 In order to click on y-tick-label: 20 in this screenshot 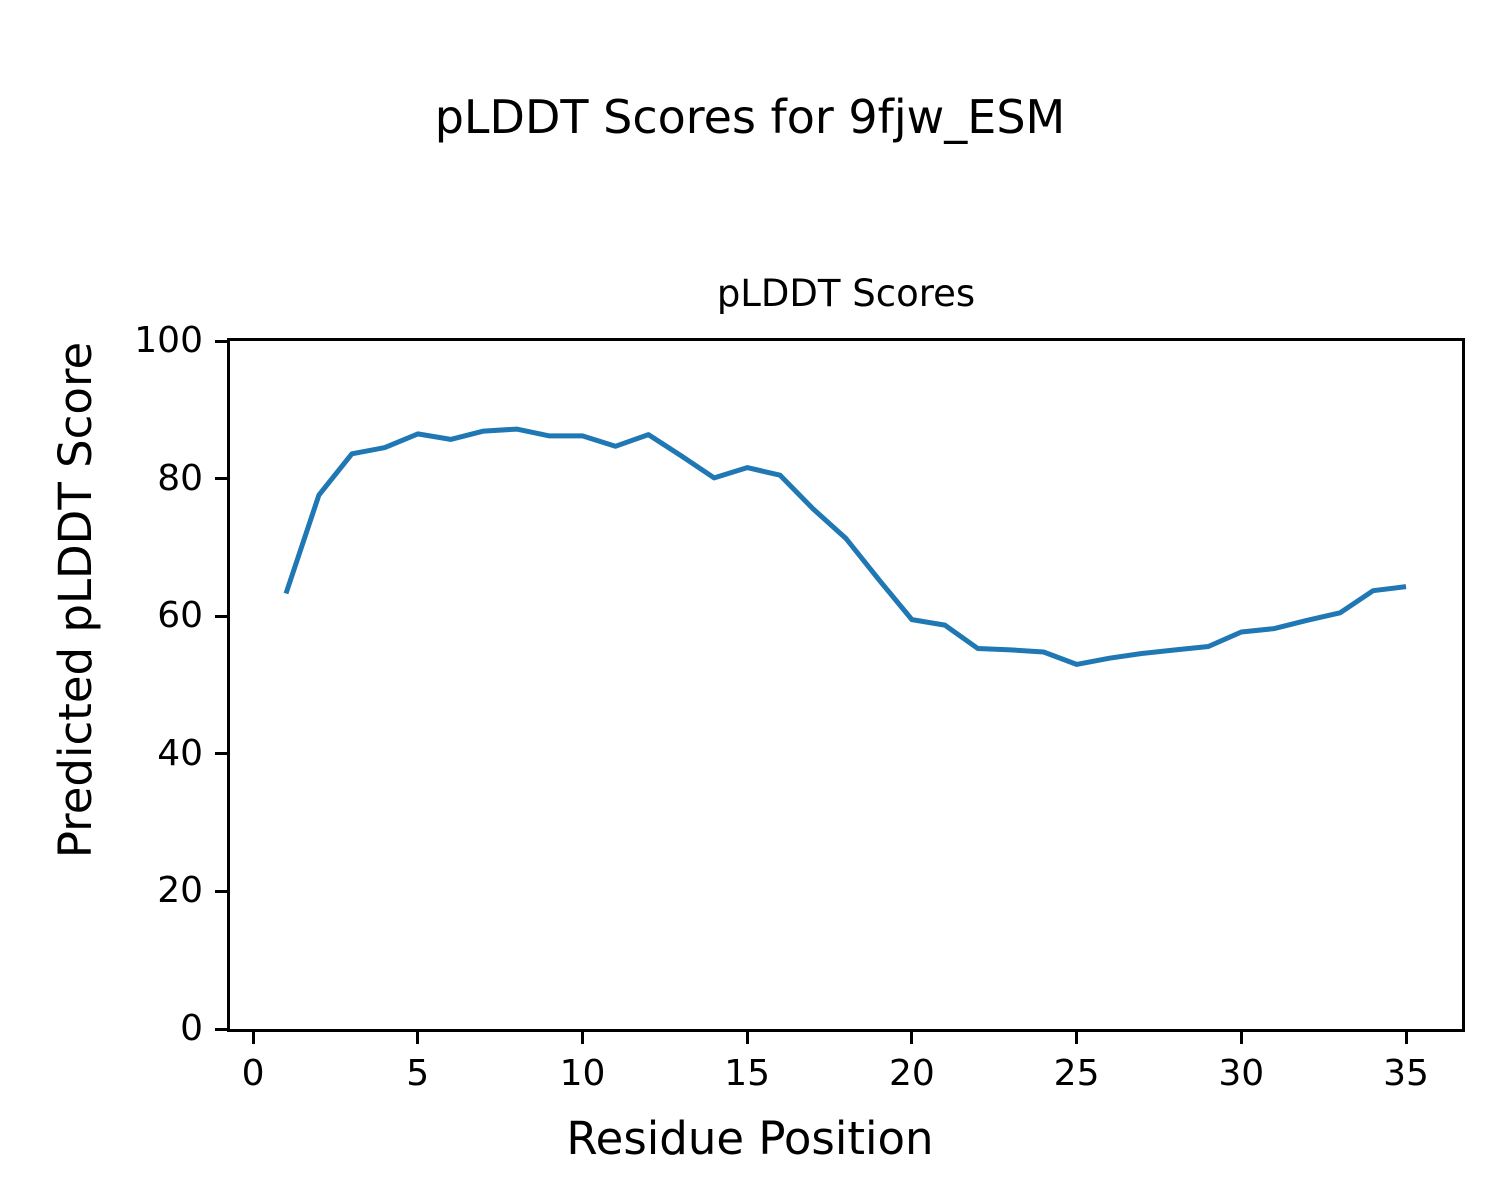, I will do `click(180, 891)`.